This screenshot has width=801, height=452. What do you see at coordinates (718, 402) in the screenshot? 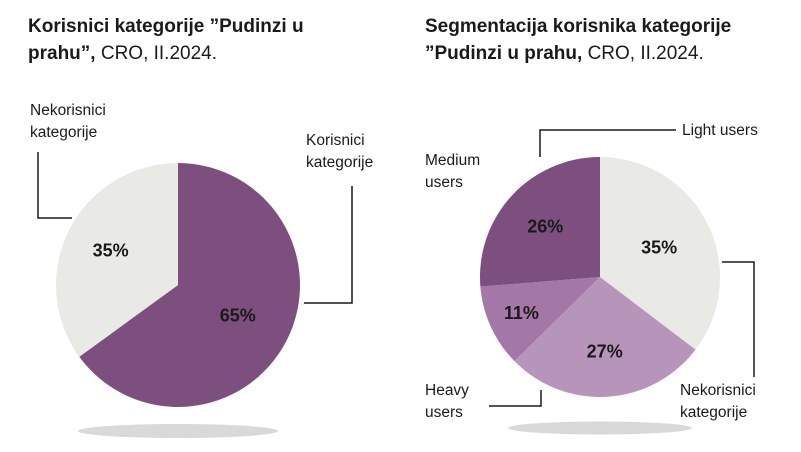
I see `callout-label-nekorisnici-right: Nekorisnici kategorije` at bounding box center [718, 402].